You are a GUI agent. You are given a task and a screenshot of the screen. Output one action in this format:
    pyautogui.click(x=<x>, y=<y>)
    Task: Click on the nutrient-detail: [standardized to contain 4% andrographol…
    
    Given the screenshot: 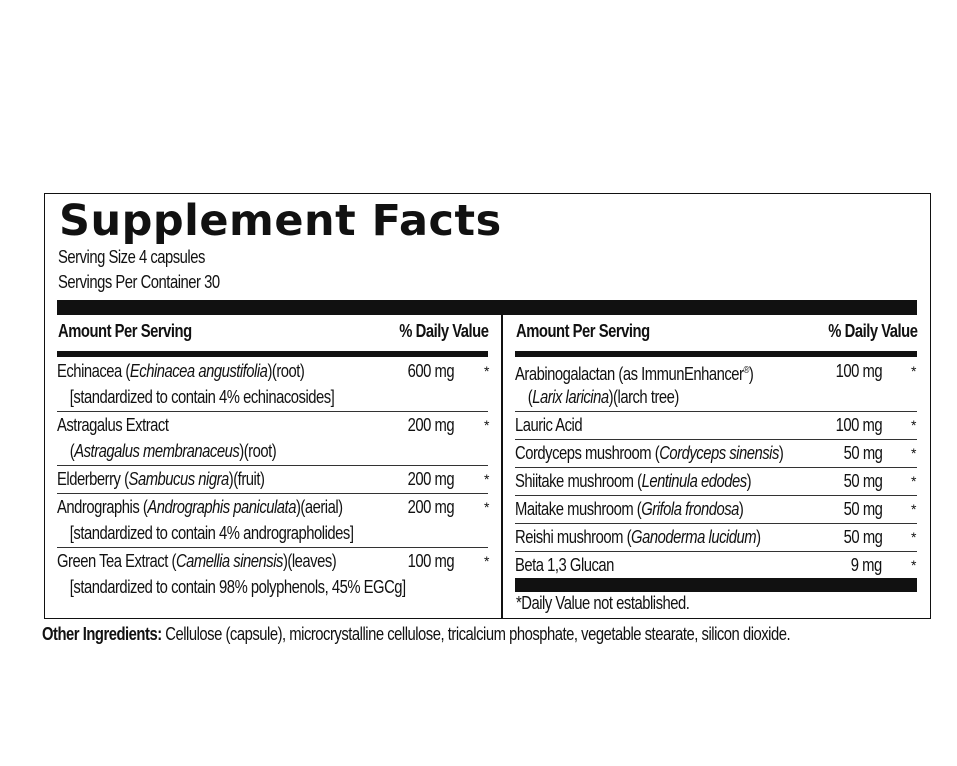 What is the action you would take?
    pyautogui.click(x=229, y=533)
    